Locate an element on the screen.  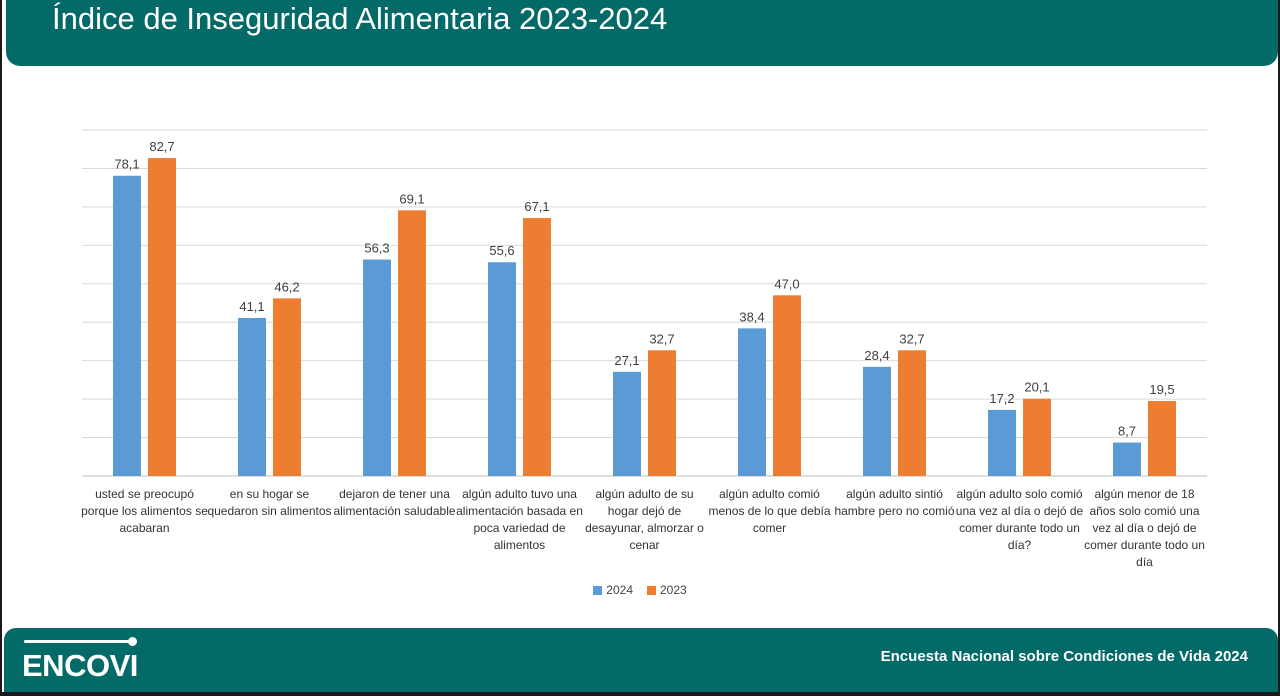
data-label-2023-4: 67,1 is located at coordinates (536, 206).